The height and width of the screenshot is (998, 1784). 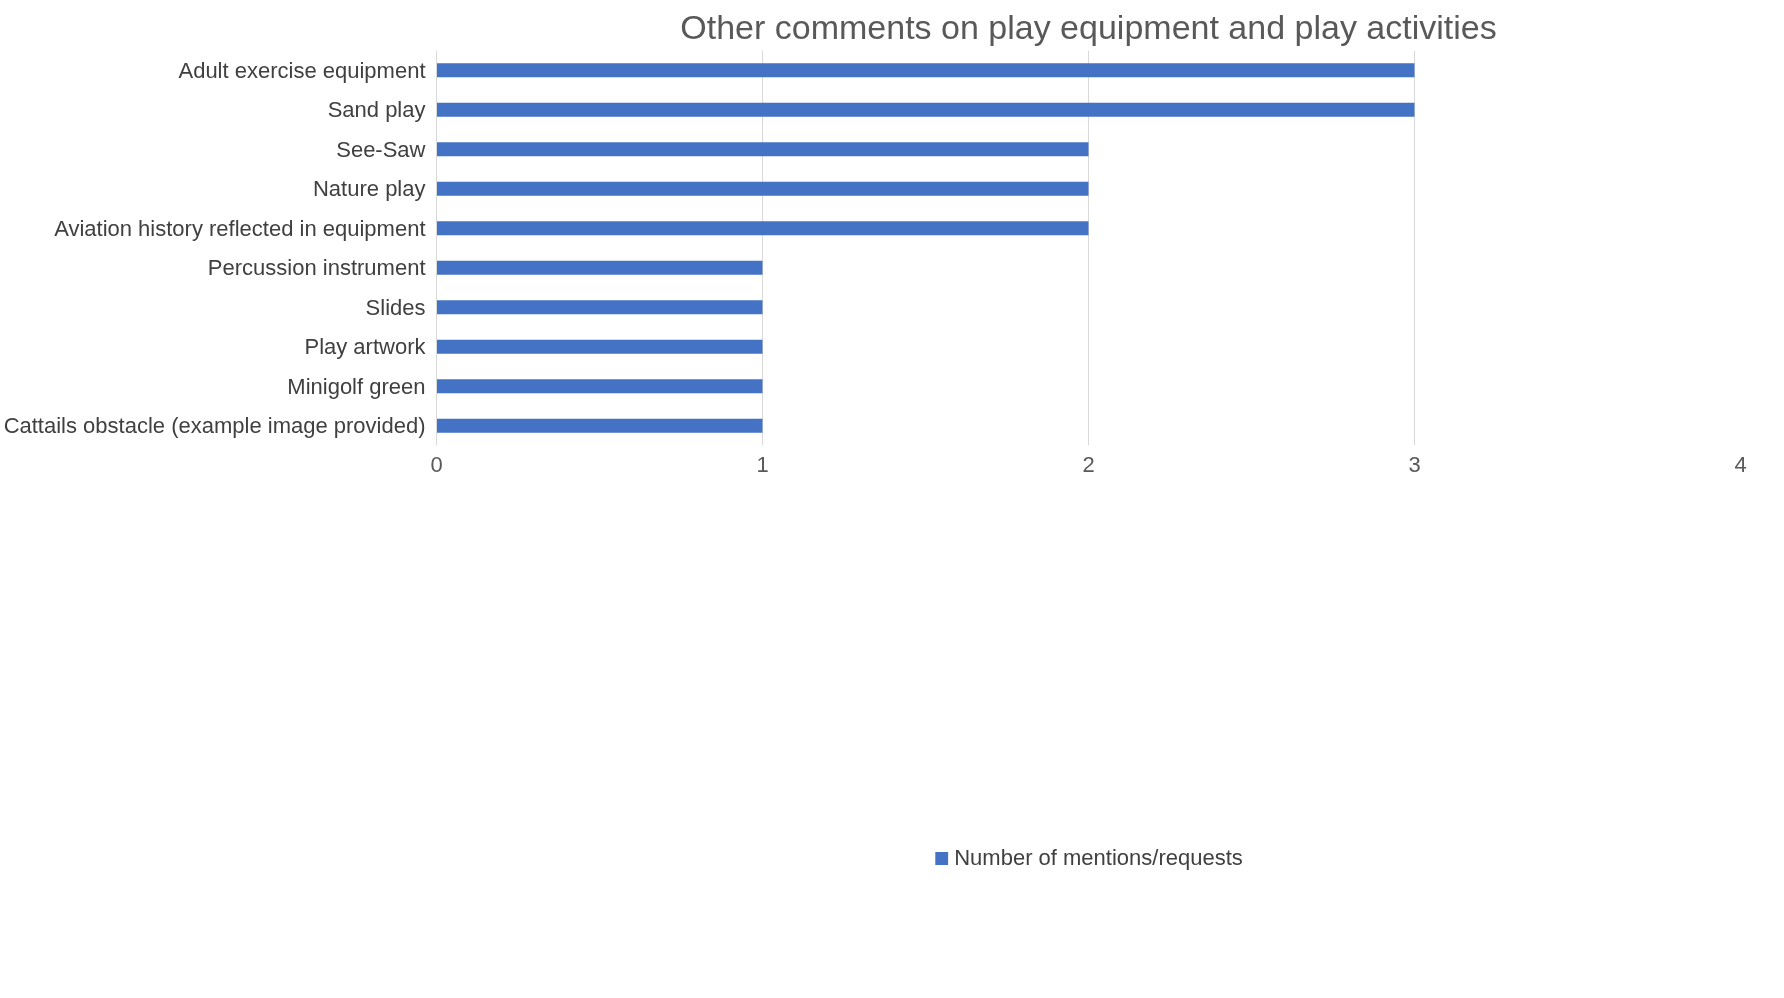 I want to click on y-tick-label: Adult exercise equipment, so click(x=302, y=70).